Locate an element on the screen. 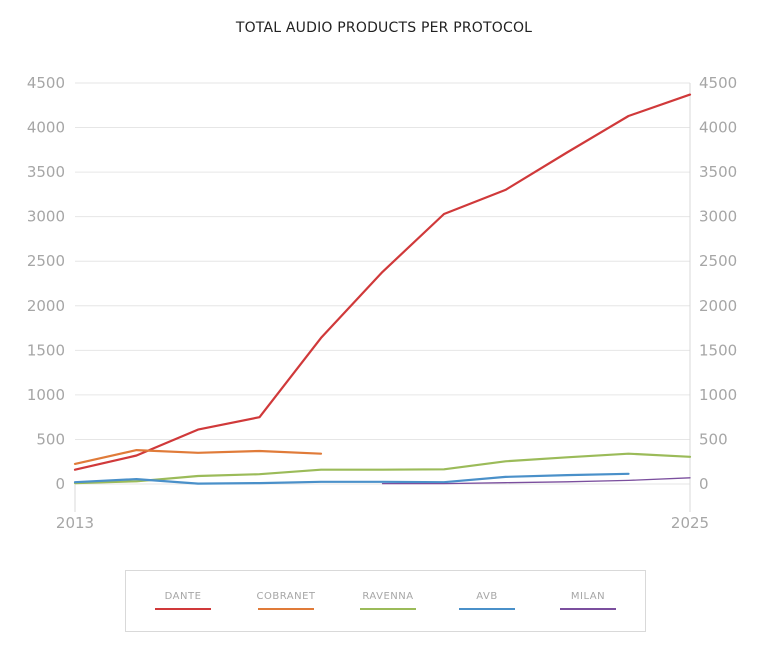 This screenshot has height=661, width=768. y-tick-label: 2500 is located at coordinates (46, 261).